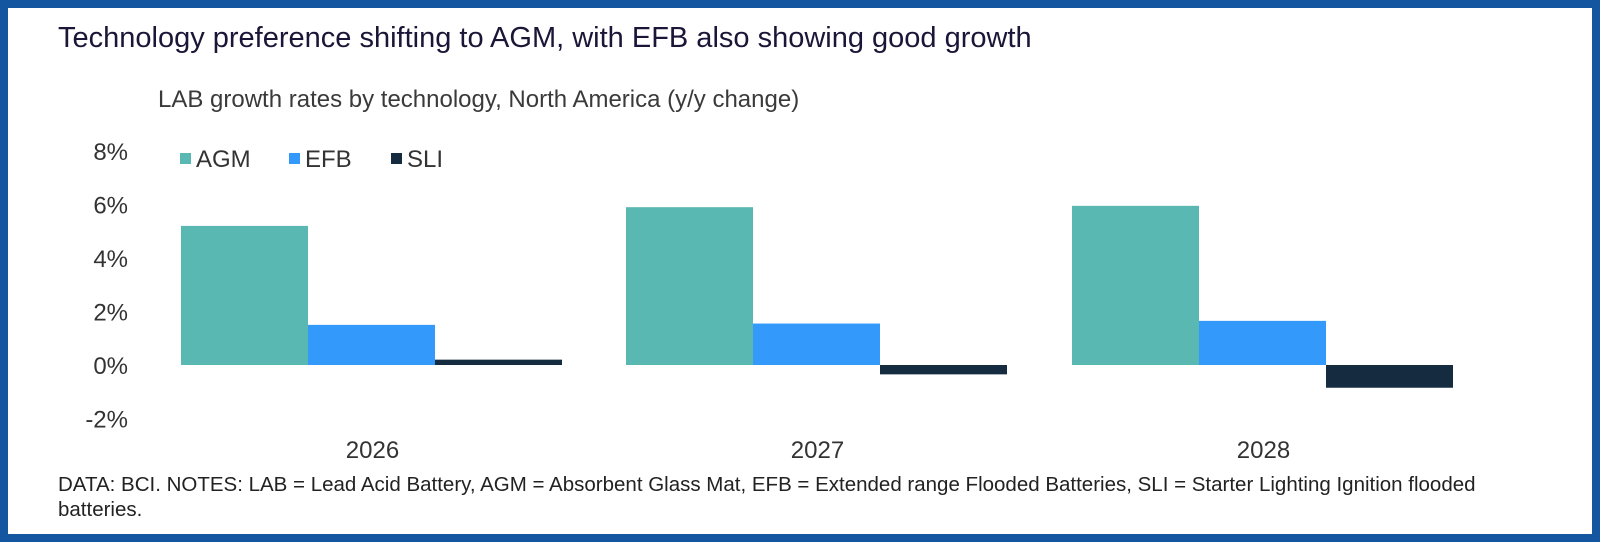  What do you see at coordinates (244, 295) in the screenshot?
I see `bar-agm-2026` at bounding box center [244, 295].